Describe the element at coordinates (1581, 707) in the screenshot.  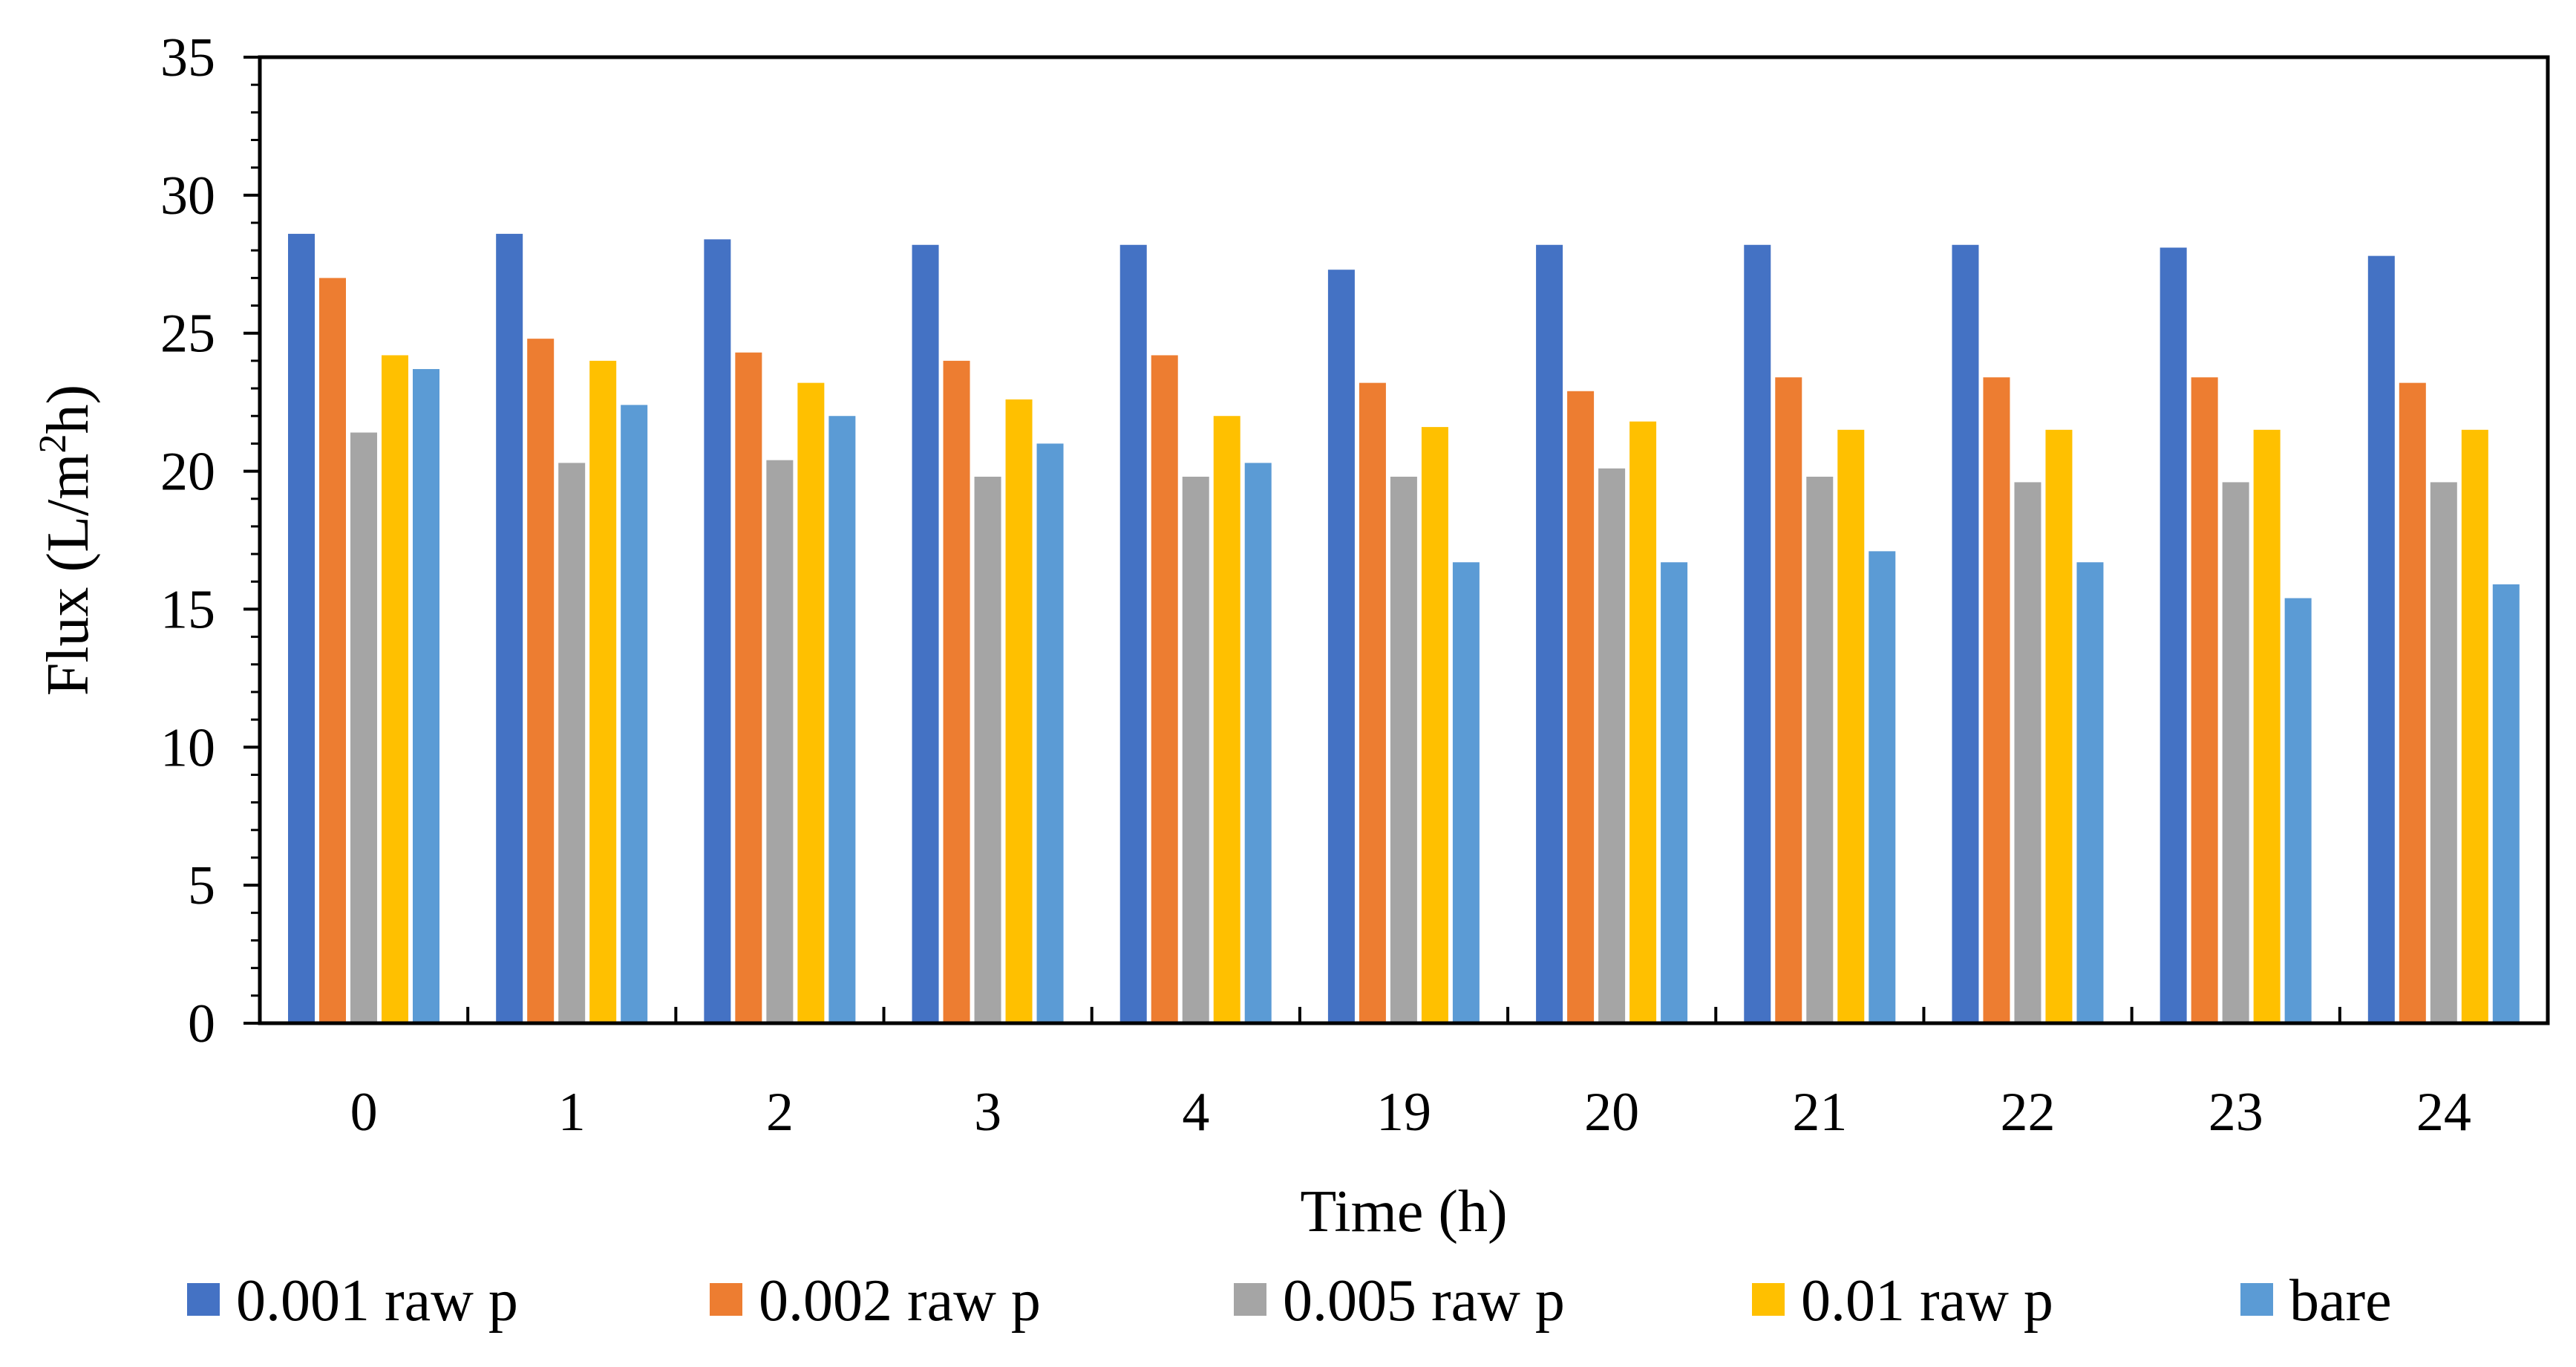
I see `bar-0-002-raw-p-t20` at that location.